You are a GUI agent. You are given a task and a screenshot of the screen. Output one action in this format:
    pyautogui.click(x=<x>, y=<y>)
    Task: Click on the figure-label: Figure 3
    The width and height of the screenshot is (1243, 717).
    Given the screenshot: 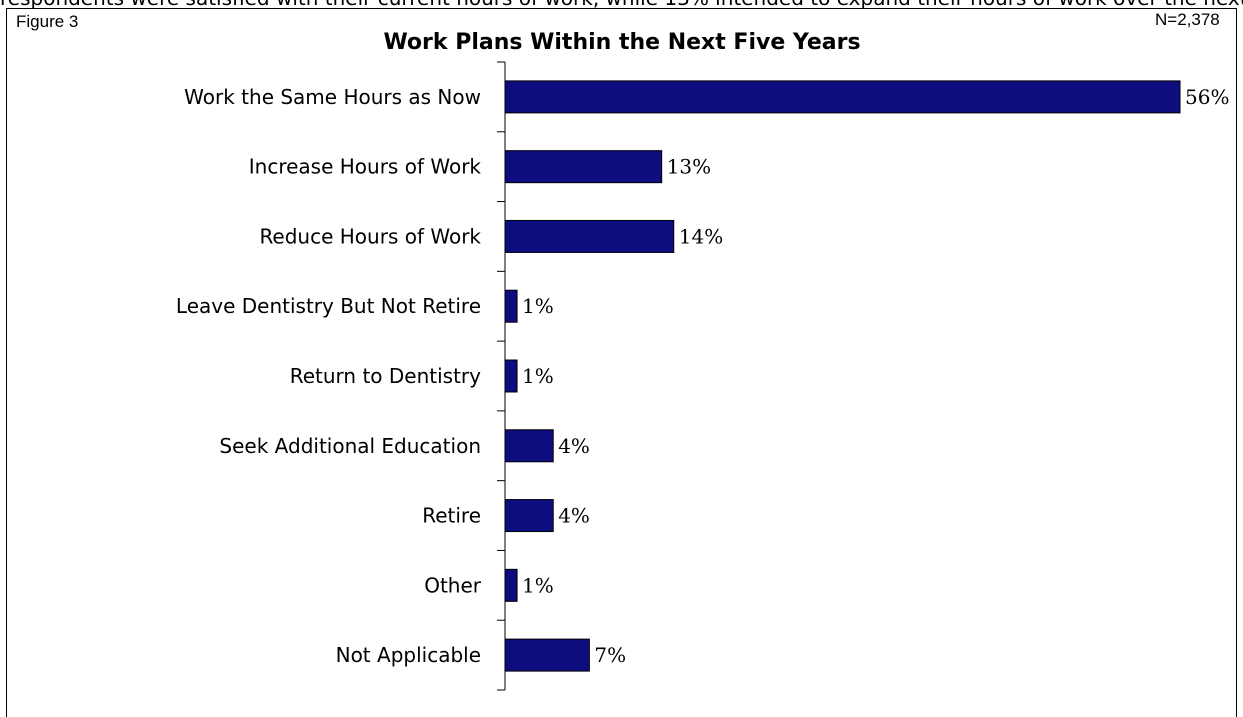 What is the action you would take?
    pyautogui.click(x=47, y=21)
    